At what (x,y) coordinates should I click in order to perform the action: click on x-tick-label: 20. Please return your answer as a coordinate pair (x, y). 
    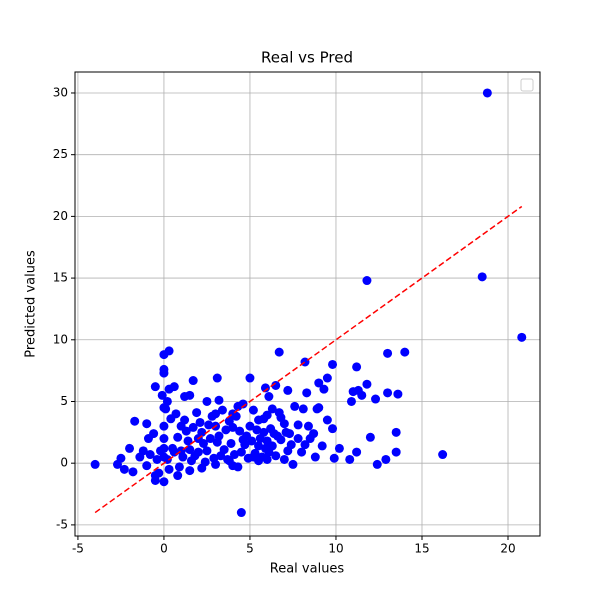
    Looking at the image, I should click on (507, 549).